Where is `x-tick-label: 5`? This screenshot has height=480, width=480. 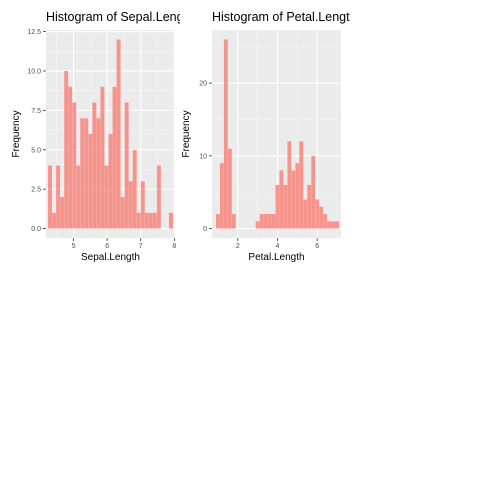
x-tick-label: 5 is located at coordinates (74, 246).